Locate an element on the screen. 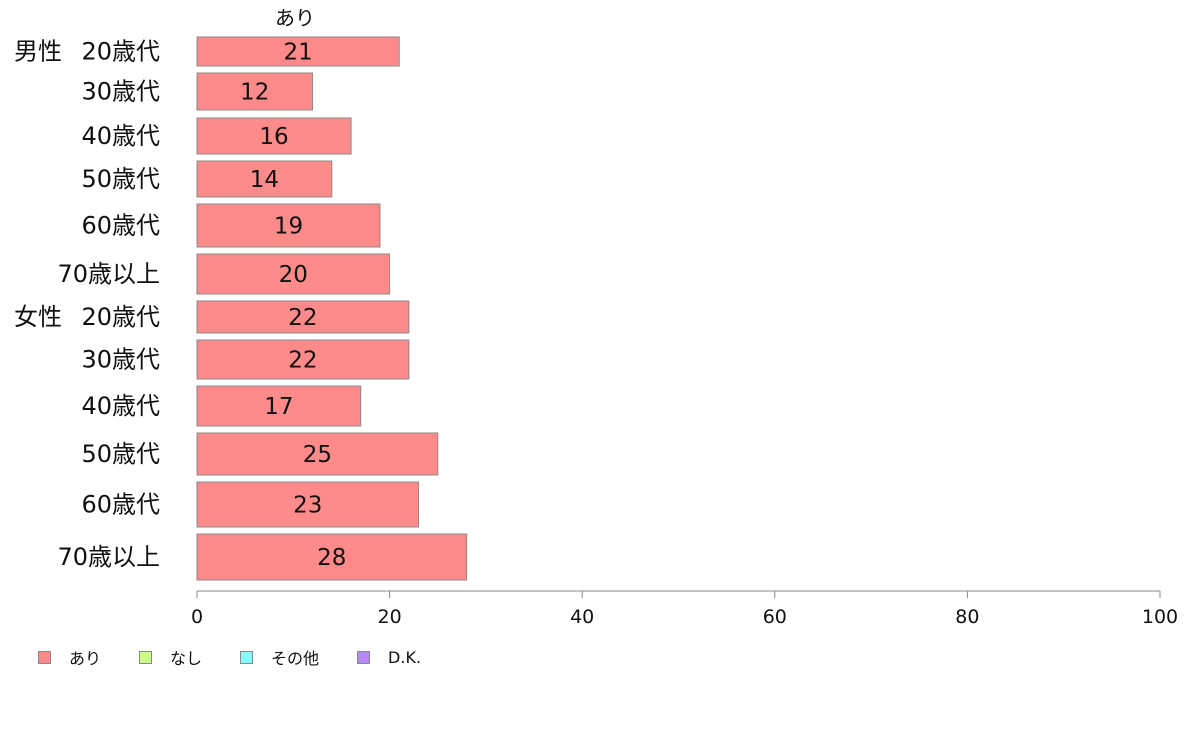 The image size is (1188, 736). legend-swatch-nashi is located at coordinates (146, 657).